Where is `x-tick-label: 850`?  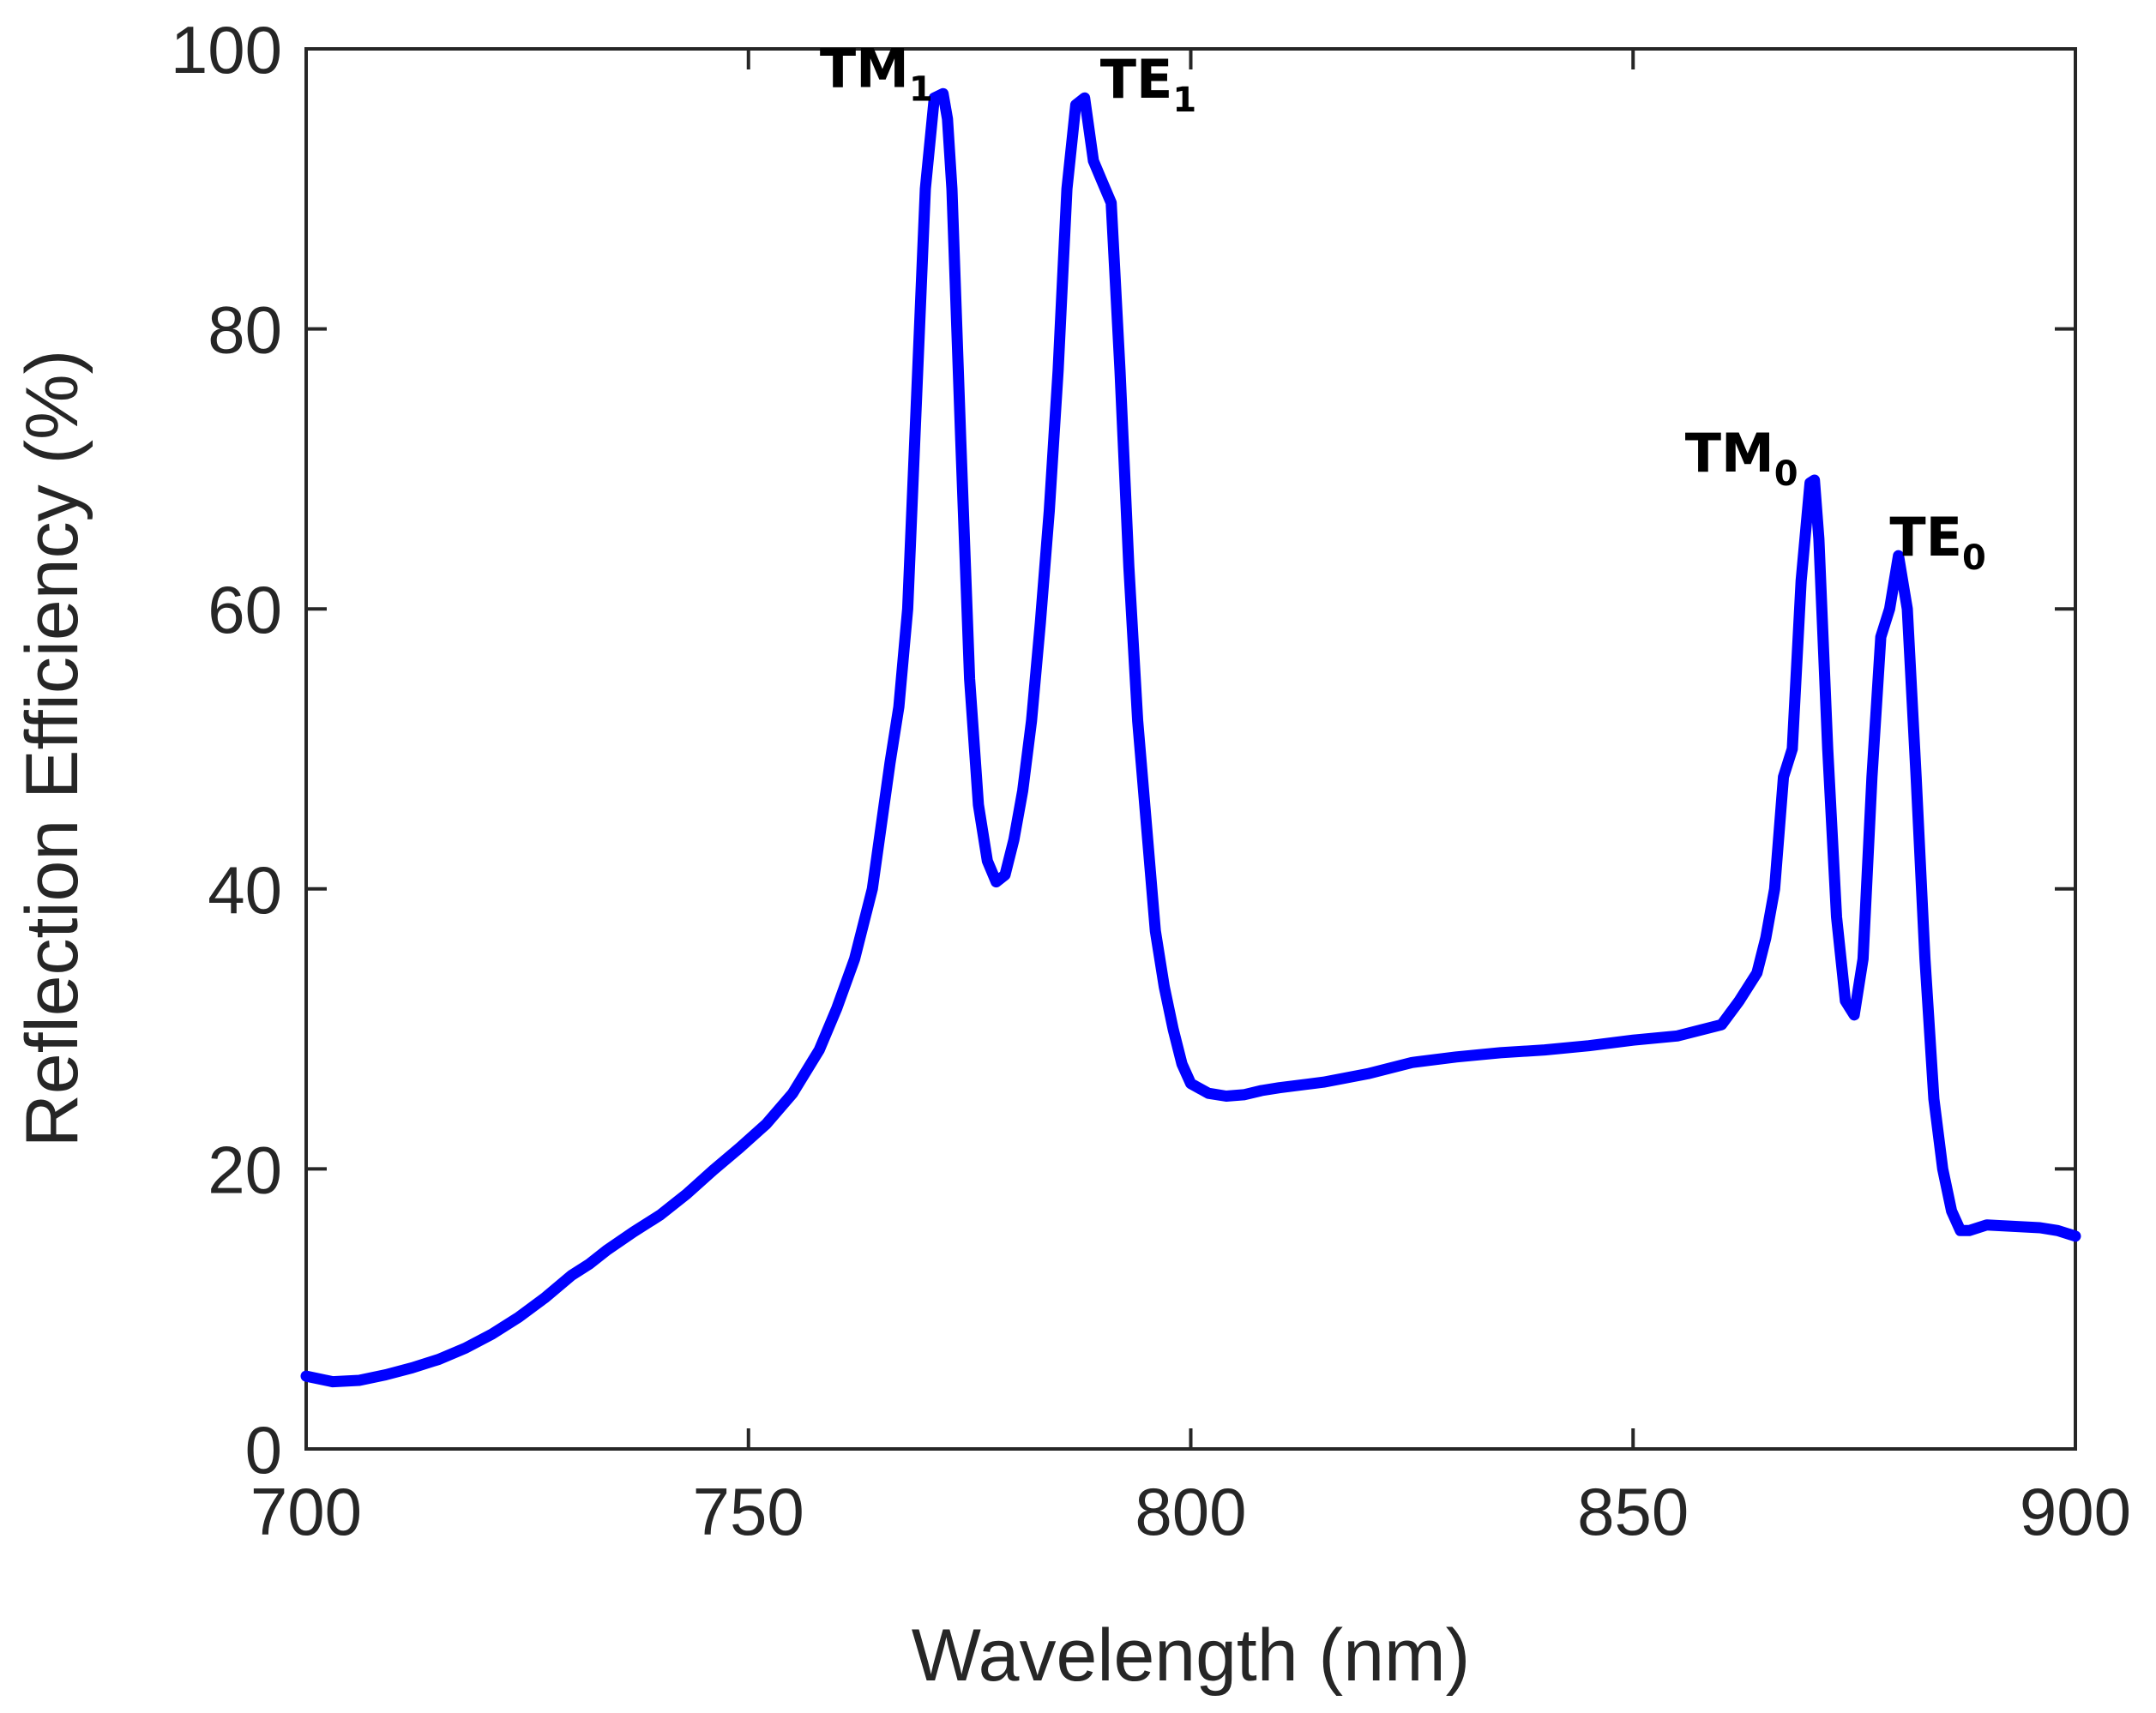 x-tick-label: 850 is located at coordinates (1633, 1511).